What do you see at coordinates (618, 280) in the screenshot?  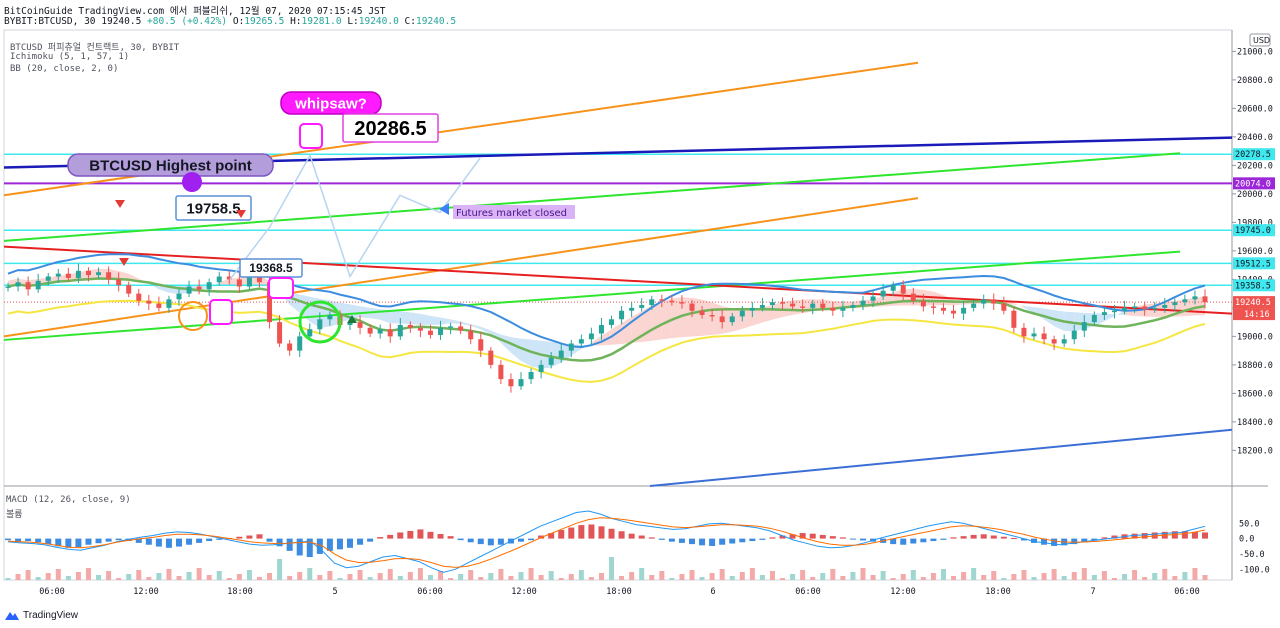 I see `red-downtrend-line` at bounding box center [618, 280].